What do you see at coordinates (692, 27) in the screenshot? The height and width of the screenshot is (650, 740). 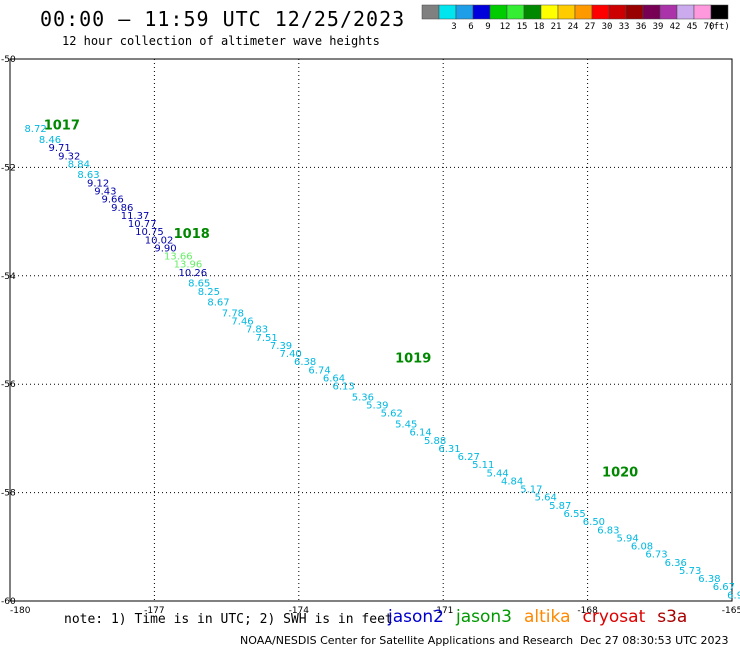 I see `legend-bin-label: 45` at bounding box center [692, 27].